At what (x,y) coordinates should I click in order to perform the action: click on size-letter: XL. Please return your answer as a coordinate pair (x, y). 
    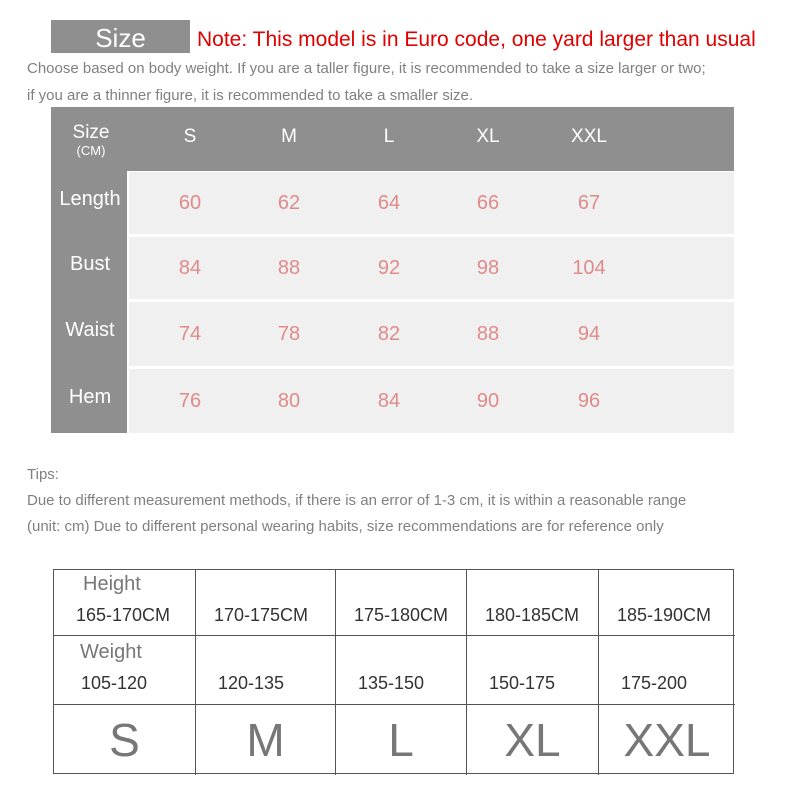
    Looking at the image, I should click on (532, 740).